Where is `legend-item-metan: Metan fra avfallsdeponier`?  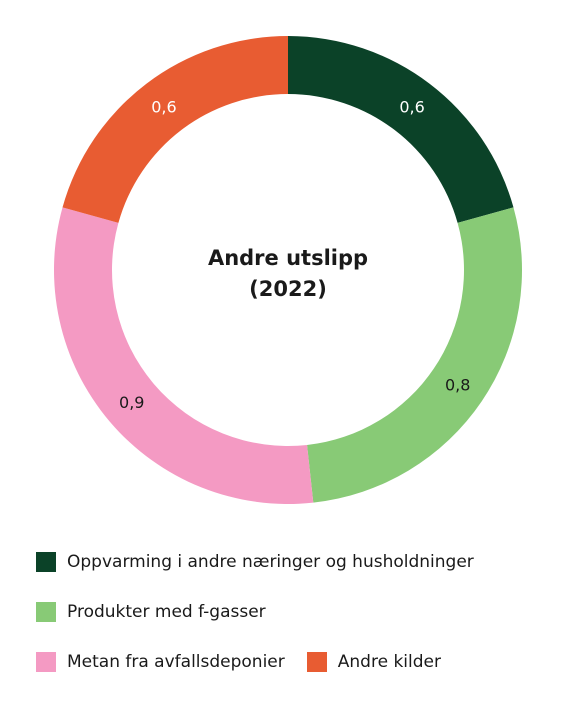
legend-item-metan: Metan fra avfallsdeponier is located at coordinates (160, 662).